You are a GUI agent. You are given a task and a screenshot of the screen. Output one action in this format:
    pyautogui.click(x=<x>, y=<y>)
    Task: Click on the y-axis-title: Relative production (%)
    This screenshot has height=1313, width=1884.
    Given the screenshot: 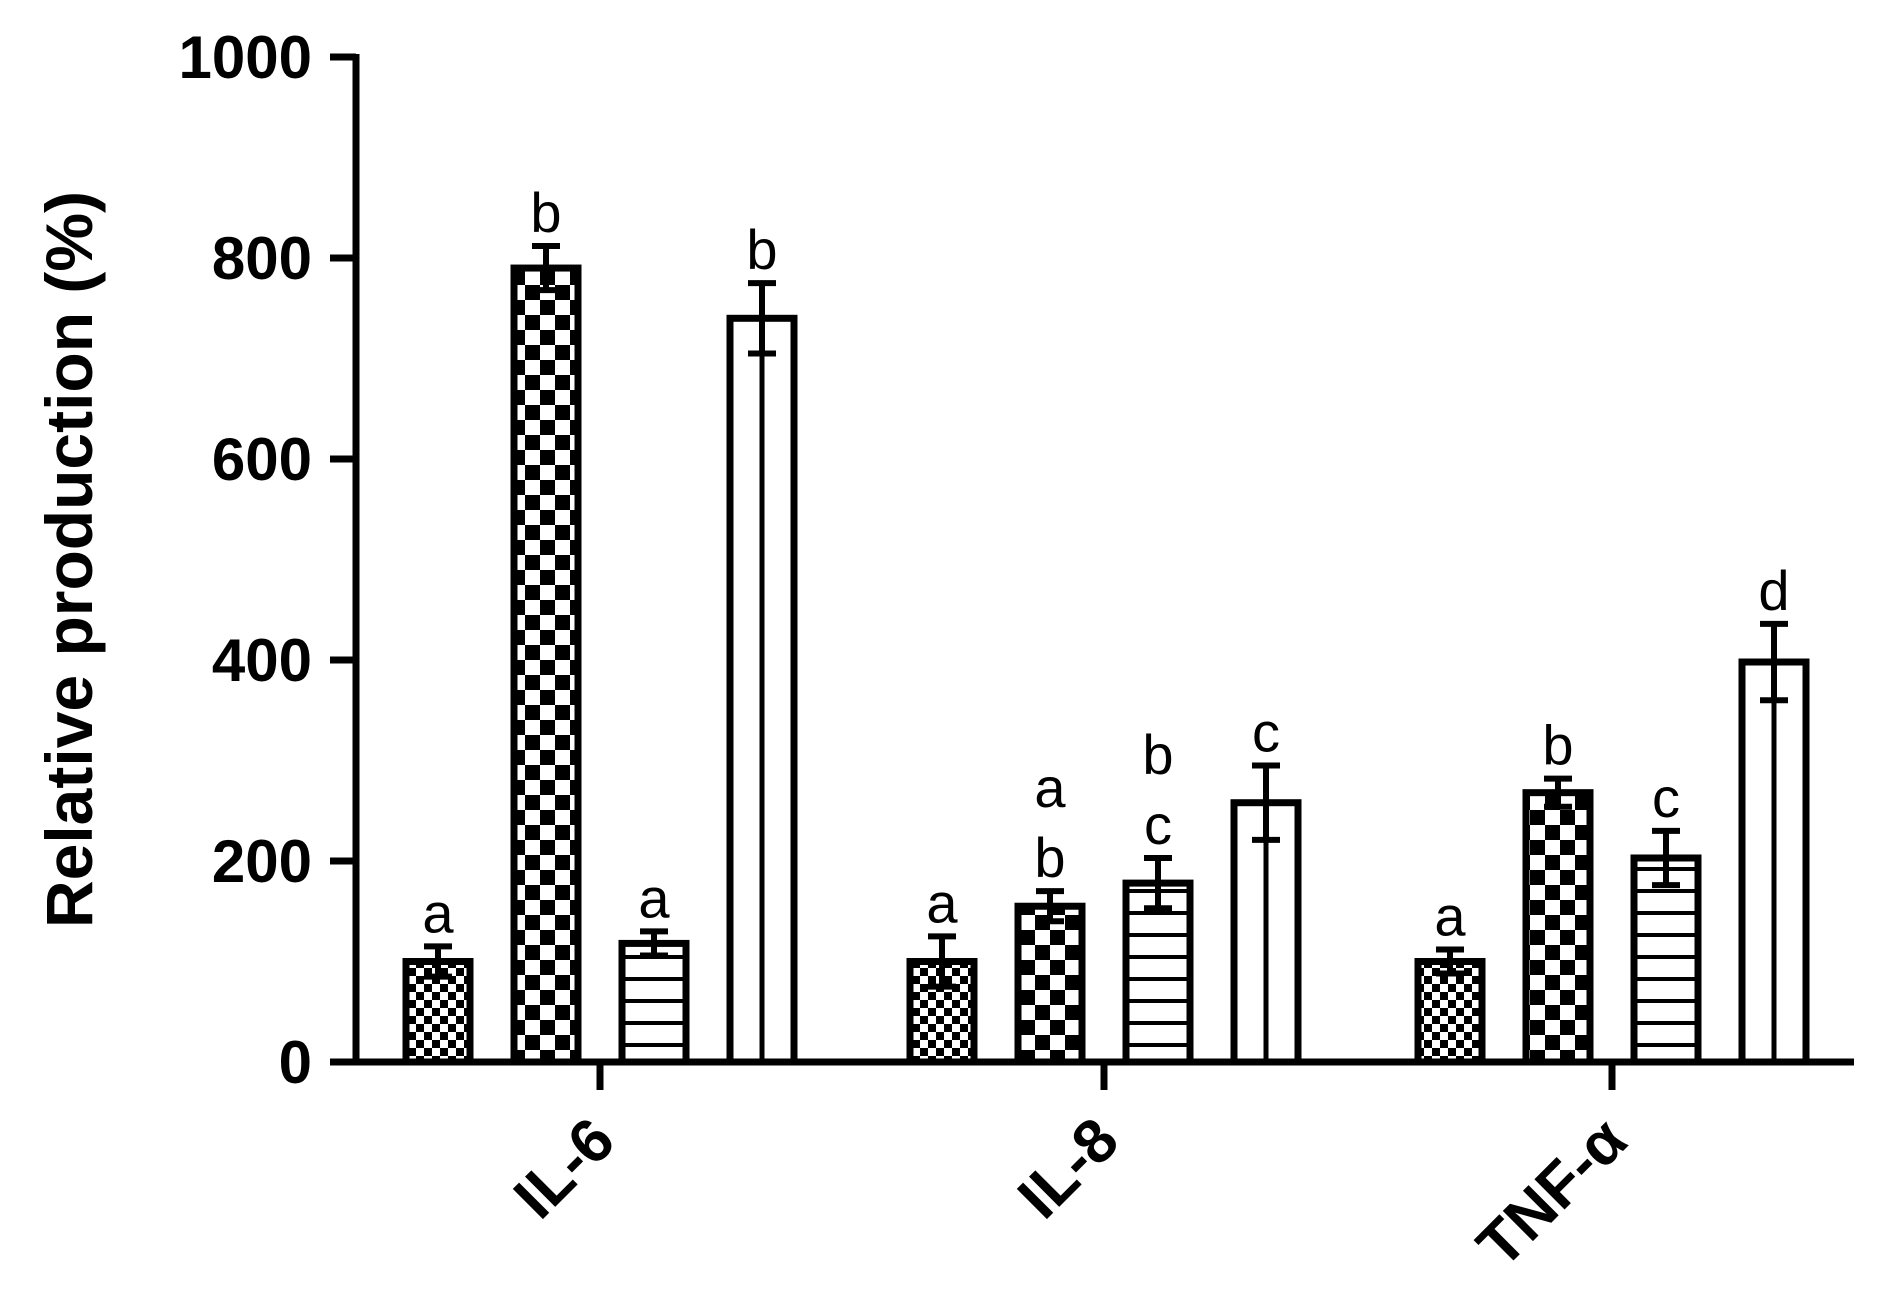 What is the action you would take?
    pyautogui.click(x=69, y=559)
    